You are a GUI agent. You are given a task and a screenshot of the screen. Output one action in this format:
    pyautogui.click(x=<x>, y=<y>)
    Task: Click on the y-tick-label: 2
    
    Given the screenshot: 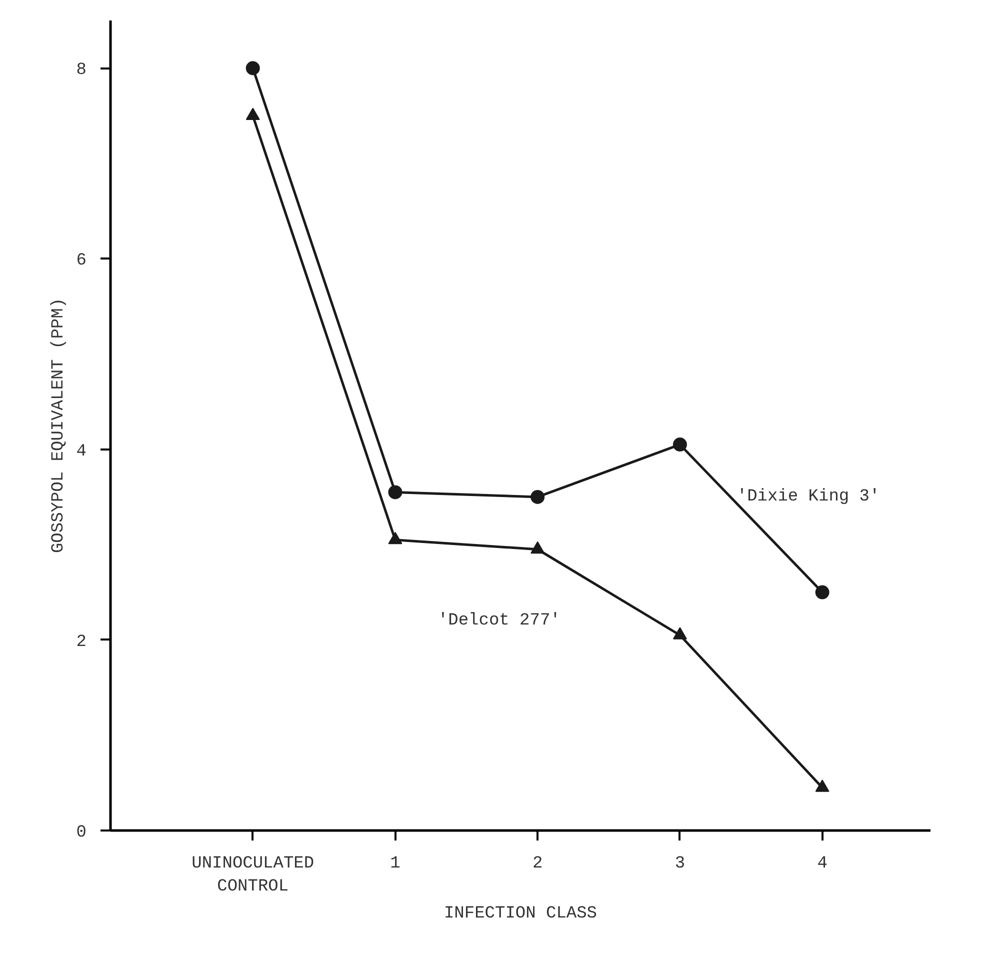 What is the action you would take?
    pyautogui.click(x=81, y=642)
    